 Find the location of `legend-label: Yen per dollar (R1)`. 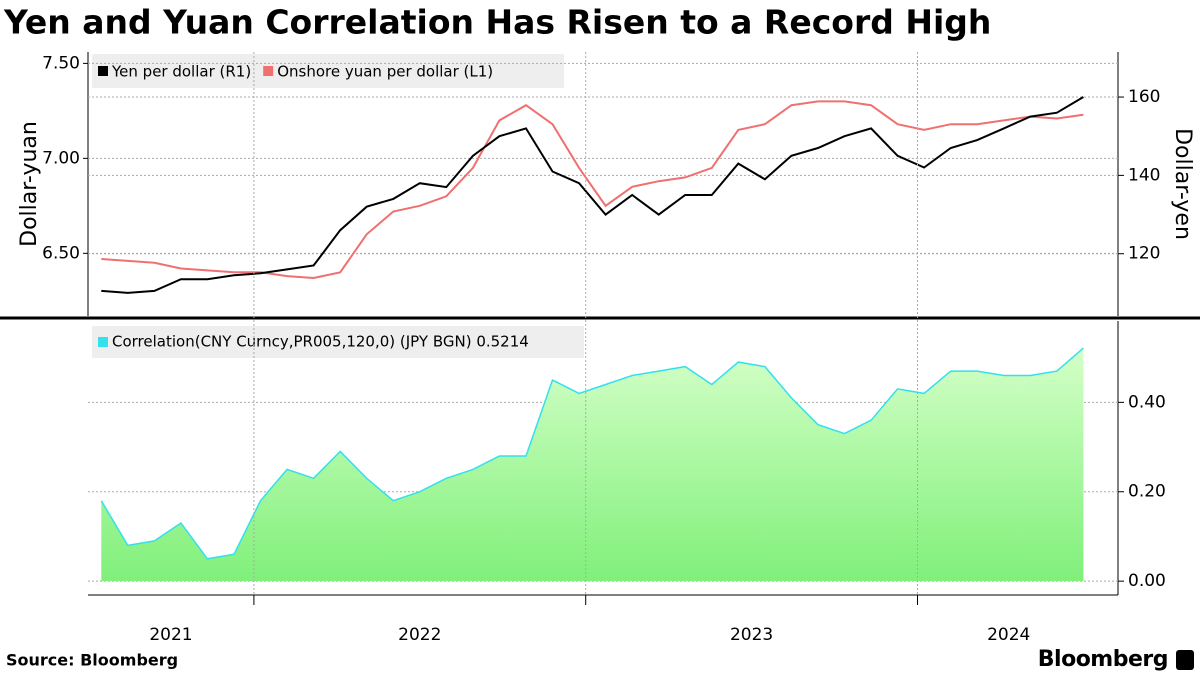

legend-label: Yen per dollar (R1) is located at coordinates (181, 72).